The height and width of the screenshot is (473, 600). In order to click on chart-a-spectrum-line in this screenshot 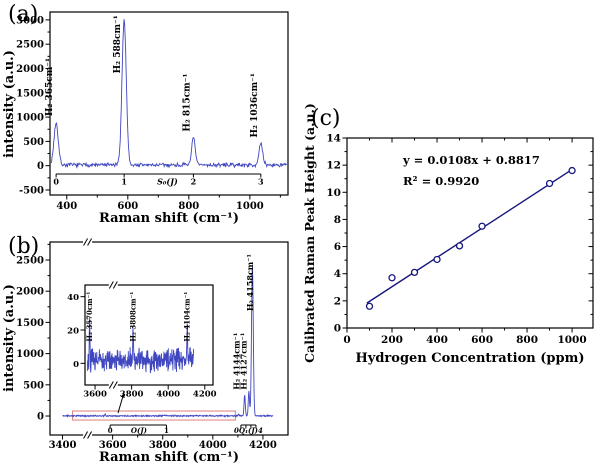, I will do `click(169, 94)`.